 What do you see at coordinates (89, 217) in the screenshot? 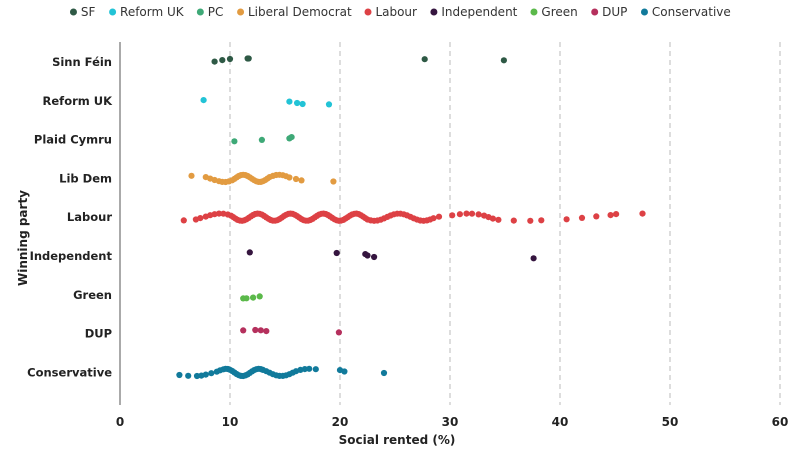
I see `category-label-labour: Labour` at bounding box center [89, 217].